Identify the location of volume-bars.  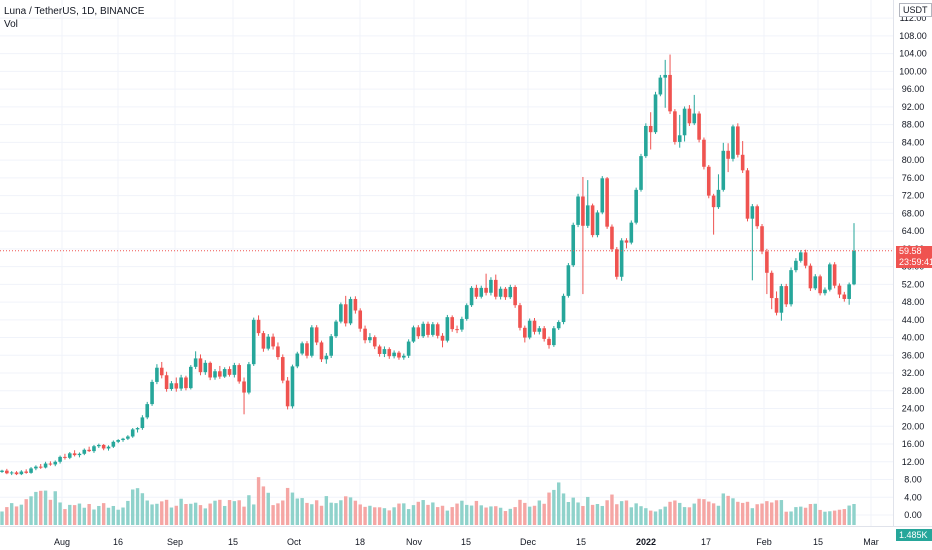
(428, 501).